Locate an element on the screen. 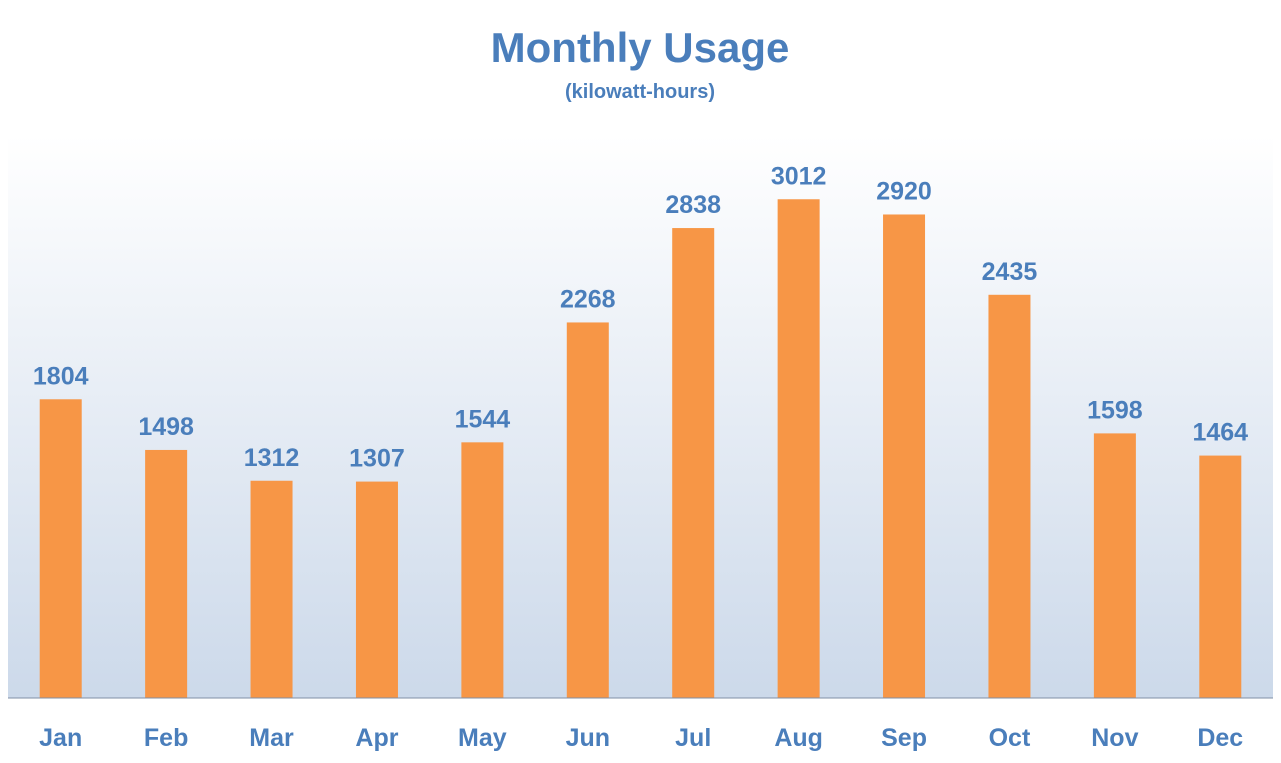 The height and width of the screenshot is (763, 1281). x-tick-label-dec: Dec is located at coordinates (1220, 738).